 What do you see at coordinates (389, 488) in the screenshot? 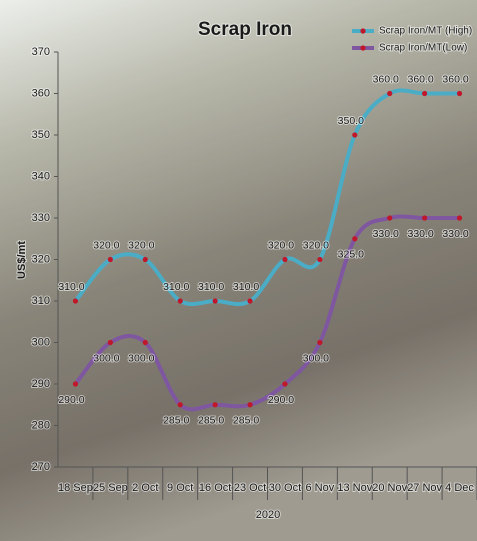
I see `x-tick-label: 20 Nov` at bounding box center [389, 488].